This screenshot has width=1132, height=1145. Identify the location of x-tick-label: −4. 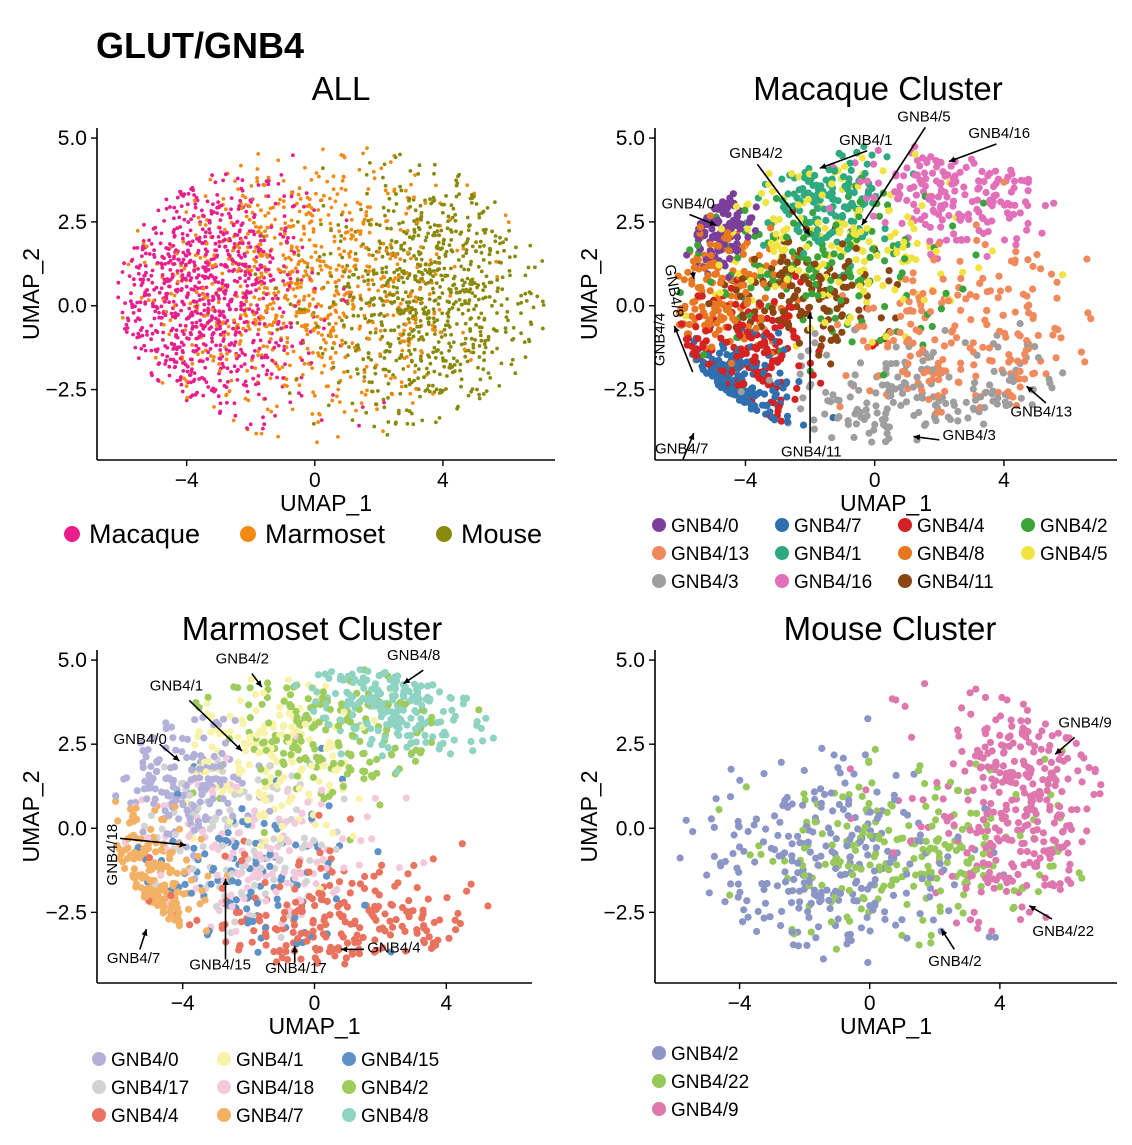
(187, 480).